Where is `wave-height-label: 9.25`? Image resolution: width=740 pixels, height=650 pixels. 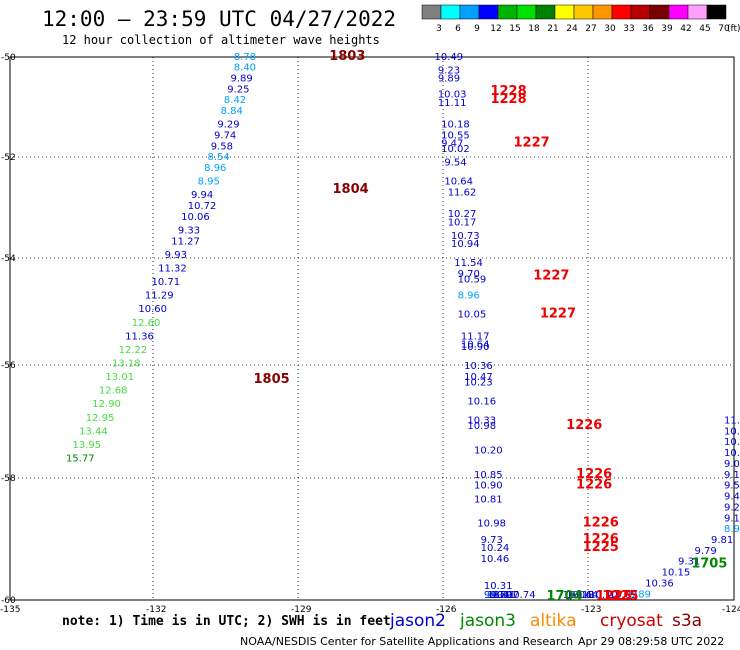
wave-height-label: 9.25 is located at coordinates (238, 89).